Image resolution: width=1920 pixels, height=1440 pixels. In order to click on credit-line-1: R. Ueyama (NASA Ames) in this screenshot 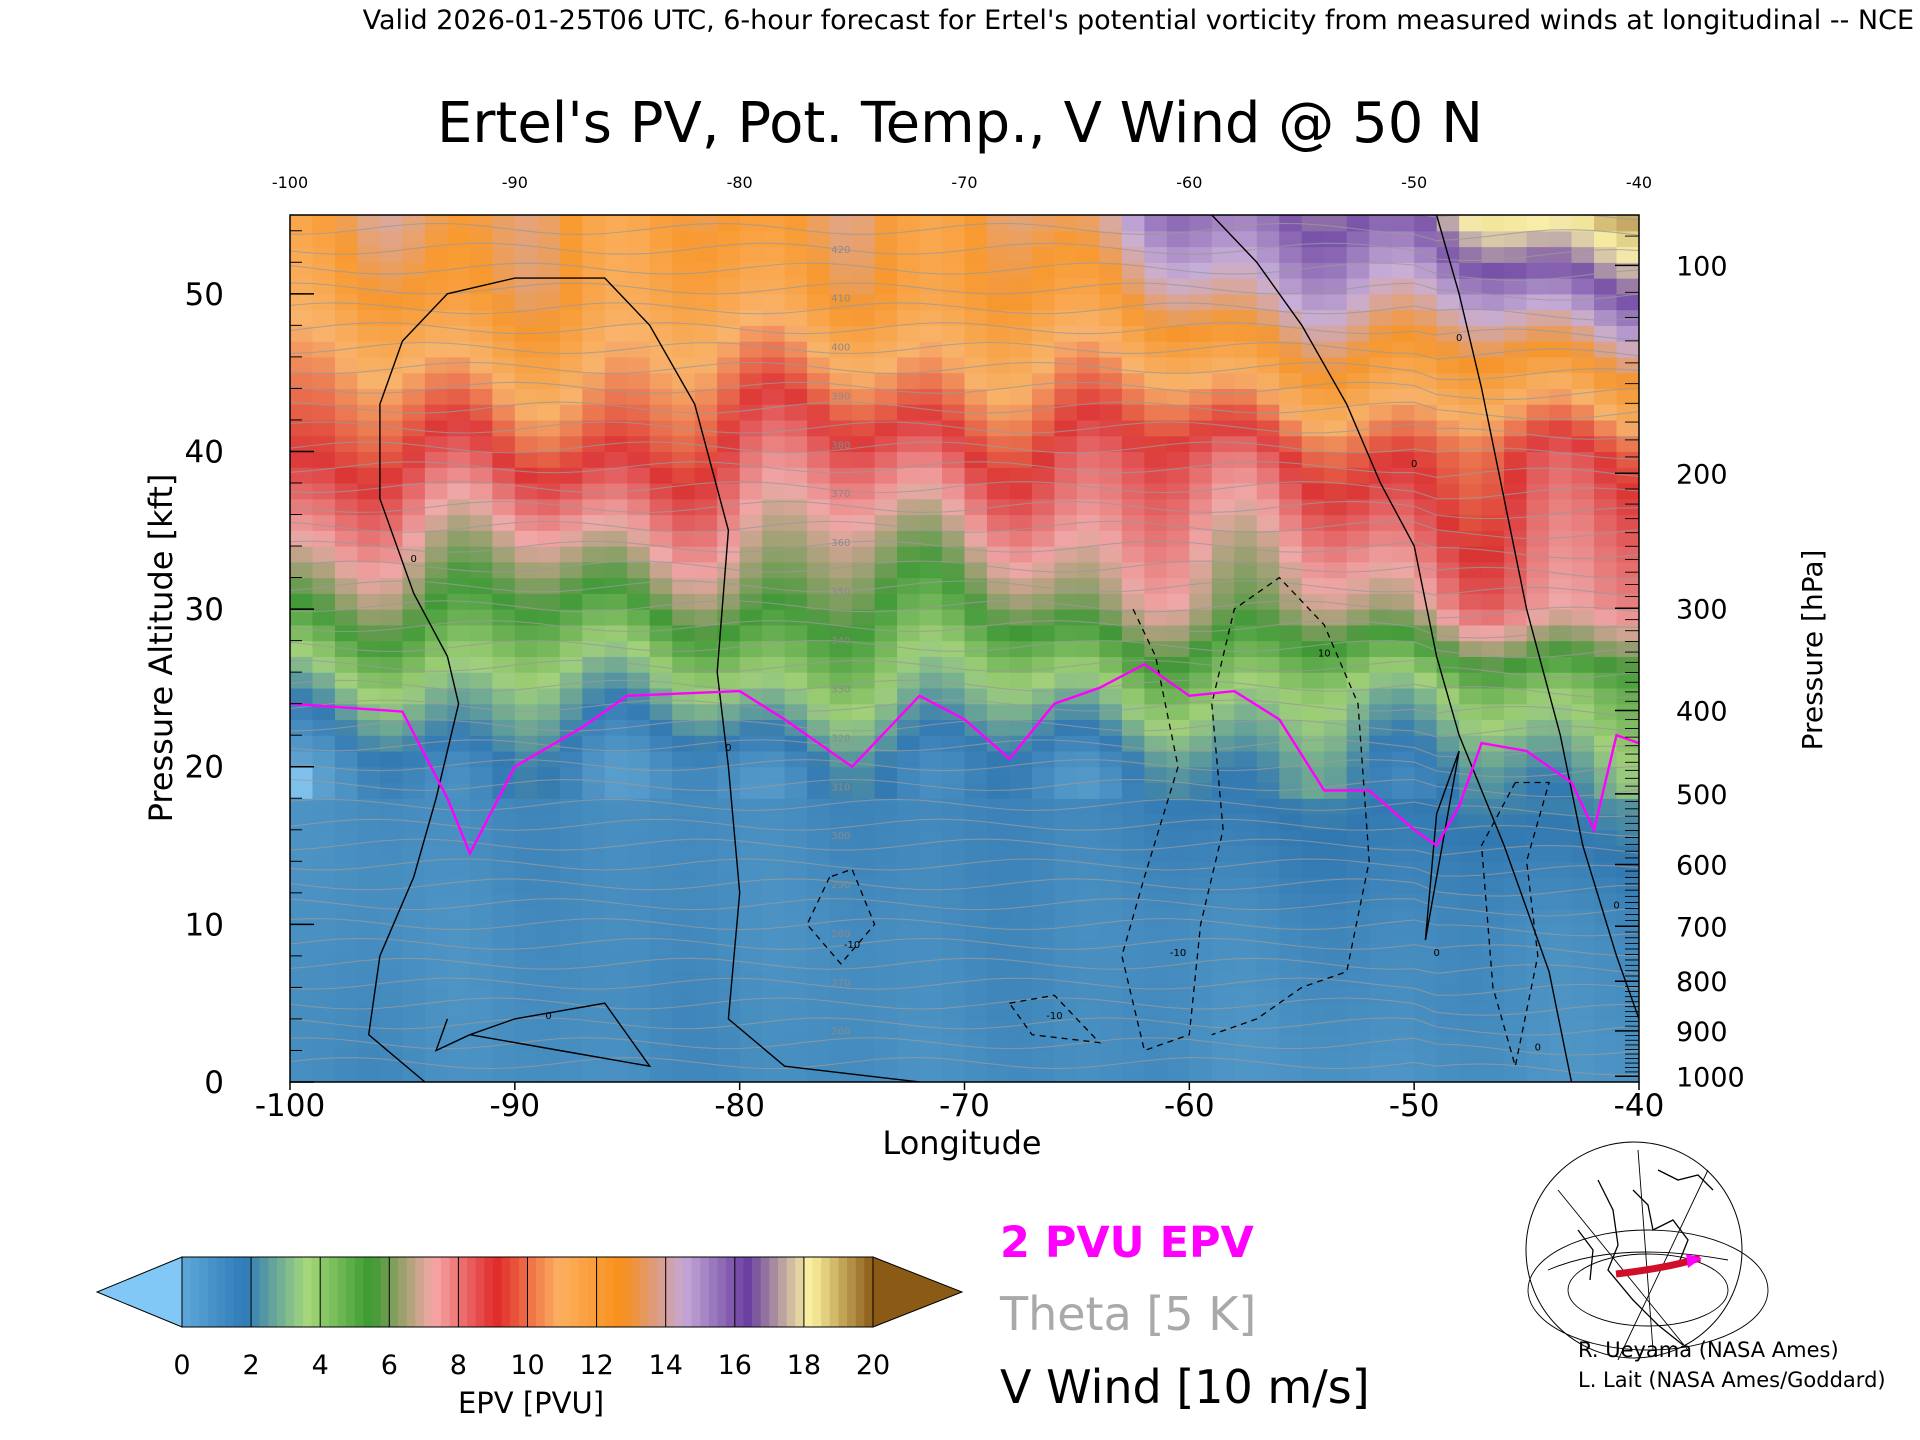, I will do `click(1708, 1350)`.